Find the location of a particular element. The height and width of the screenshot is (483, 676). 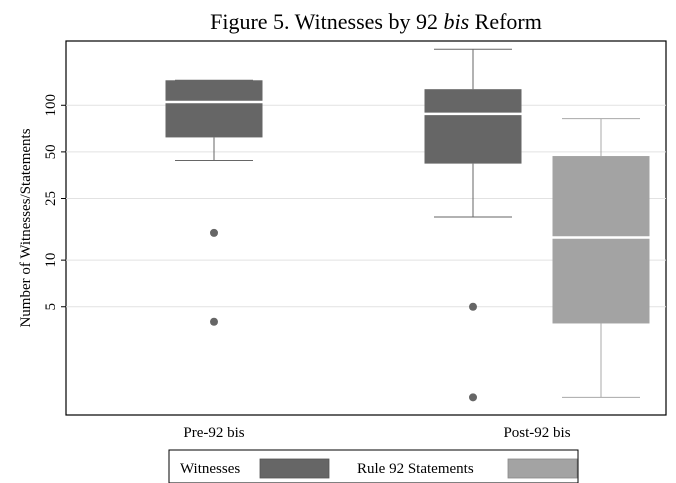

y-tick-label: 50 is located at coordinates (51, 151).